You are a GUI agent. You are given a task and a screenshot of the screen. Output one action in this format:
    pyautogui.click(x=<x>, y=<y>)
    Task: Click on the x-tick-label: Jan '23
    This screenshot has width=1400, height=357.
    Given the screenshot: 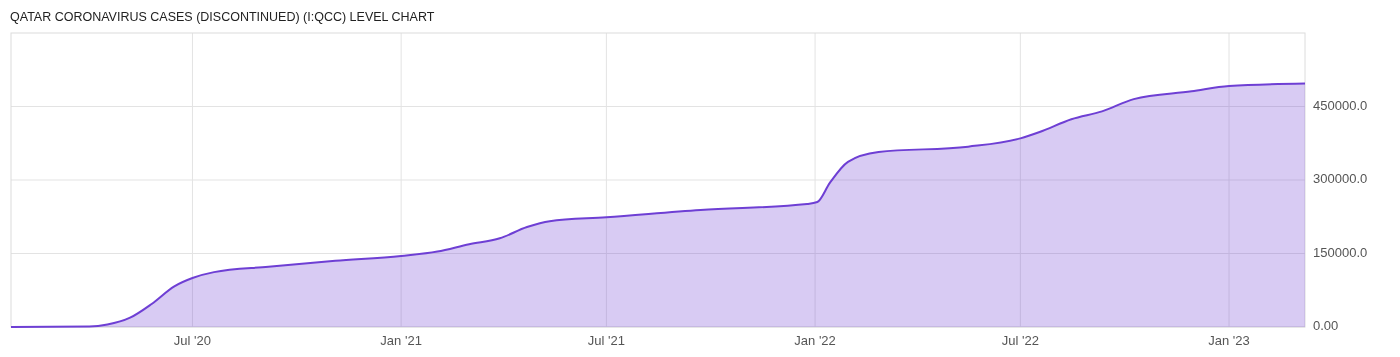 What is the action you would take?
    pyautogui.click(x=1229, y=340)
    